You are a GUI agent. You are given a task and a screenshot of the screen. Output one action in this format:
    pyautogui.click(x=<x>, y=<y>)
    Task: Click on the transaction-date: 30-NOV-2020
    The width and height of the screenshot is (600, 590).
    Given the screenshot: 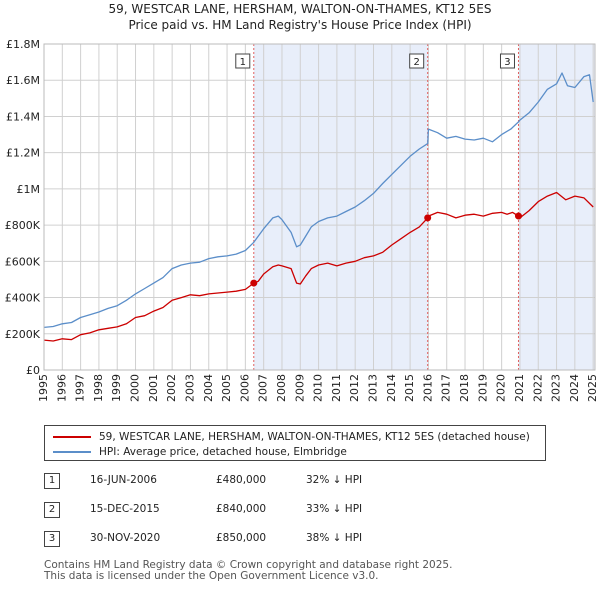 What is the action you would take?
    pyautogui.click(x=125, y=538)
    